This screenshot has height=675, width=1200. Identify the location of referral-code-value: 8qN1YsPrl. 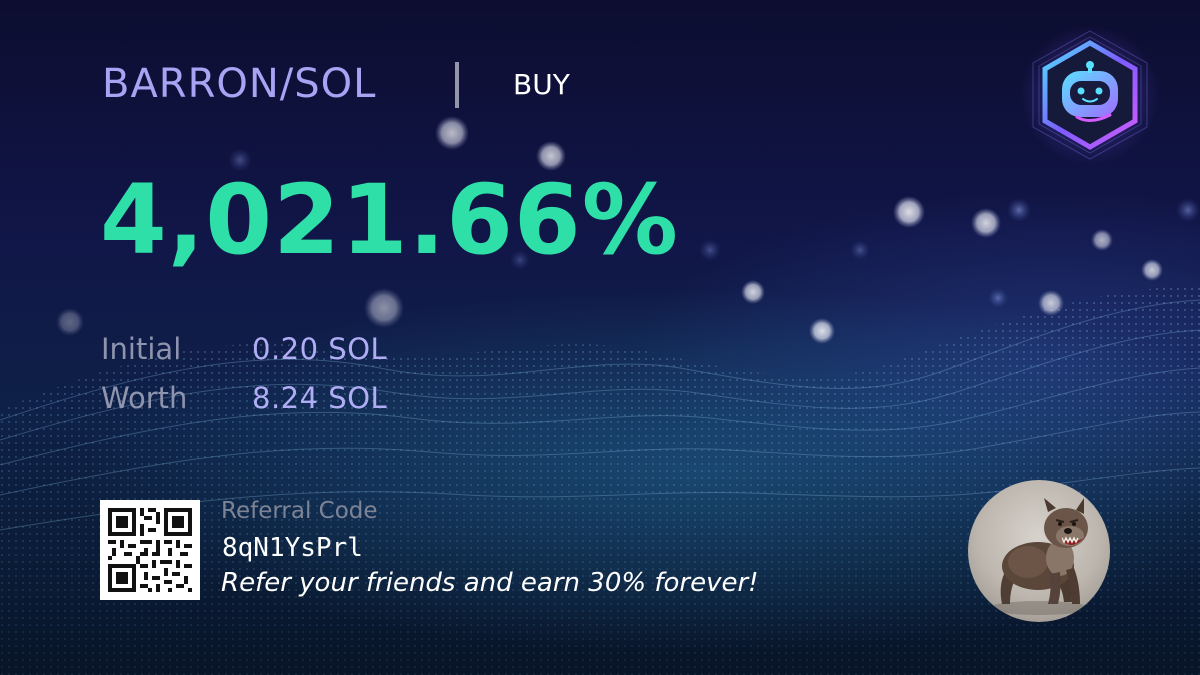
(292, 548).